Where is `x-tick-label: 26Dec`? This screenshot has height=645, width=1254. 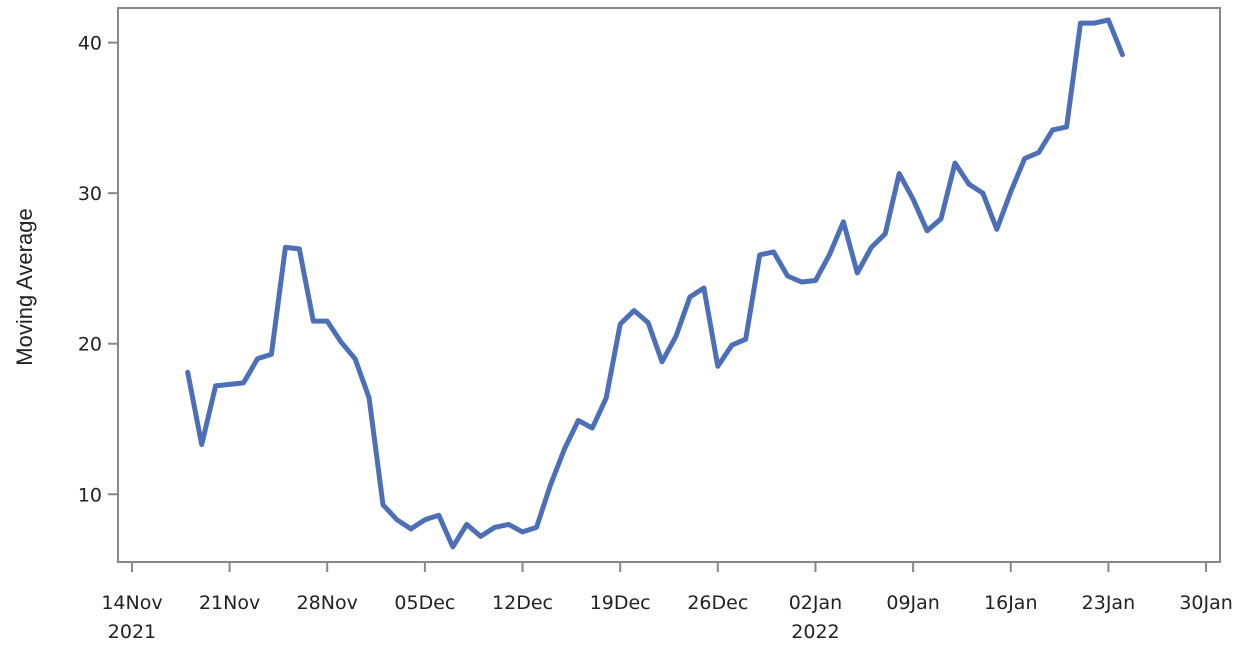 x-tick-label: 26Dec is located at coordinates (717, 603).